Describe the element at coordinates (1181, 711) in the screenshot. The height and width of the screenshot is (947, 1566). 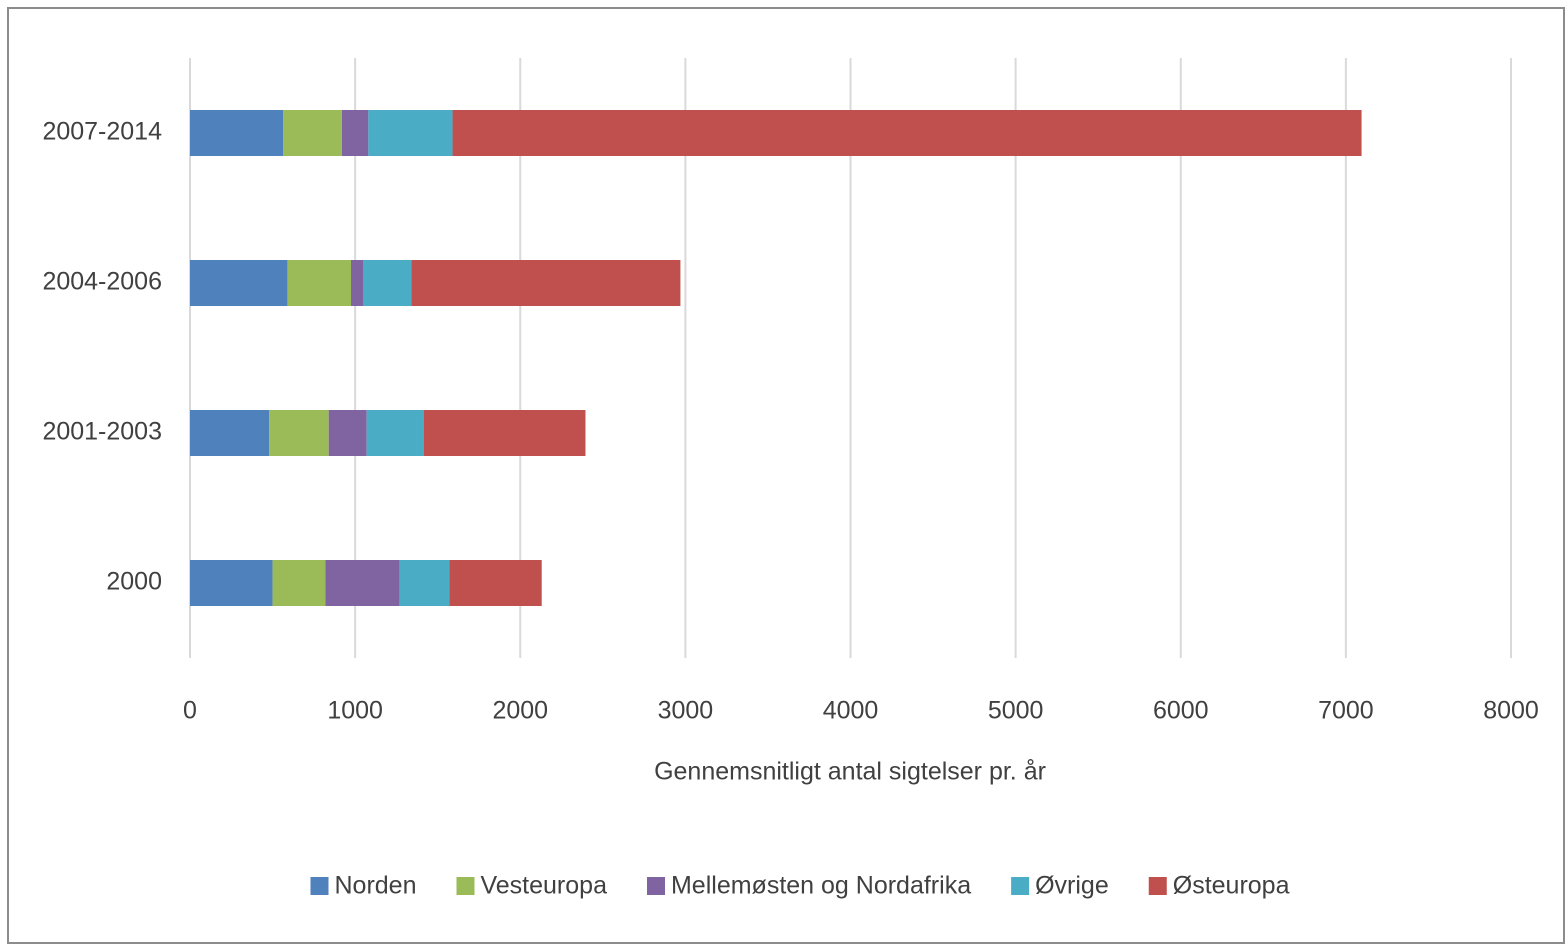
I see `x-tick-label: 6000` at that location.